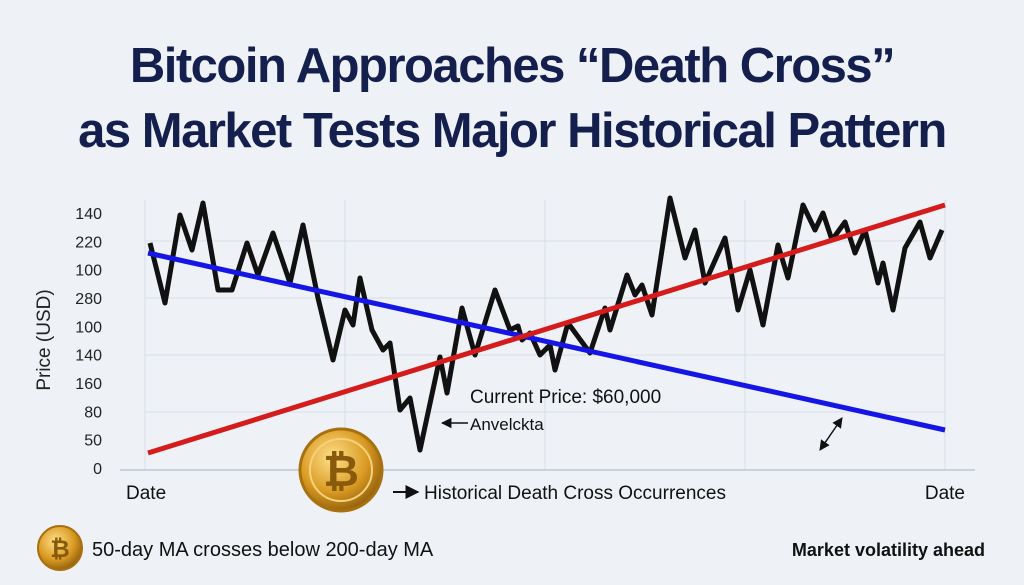  Describe the element at coordinates (507, 424) in the screenshot. I see `annotation: Anvelckta` at that location.